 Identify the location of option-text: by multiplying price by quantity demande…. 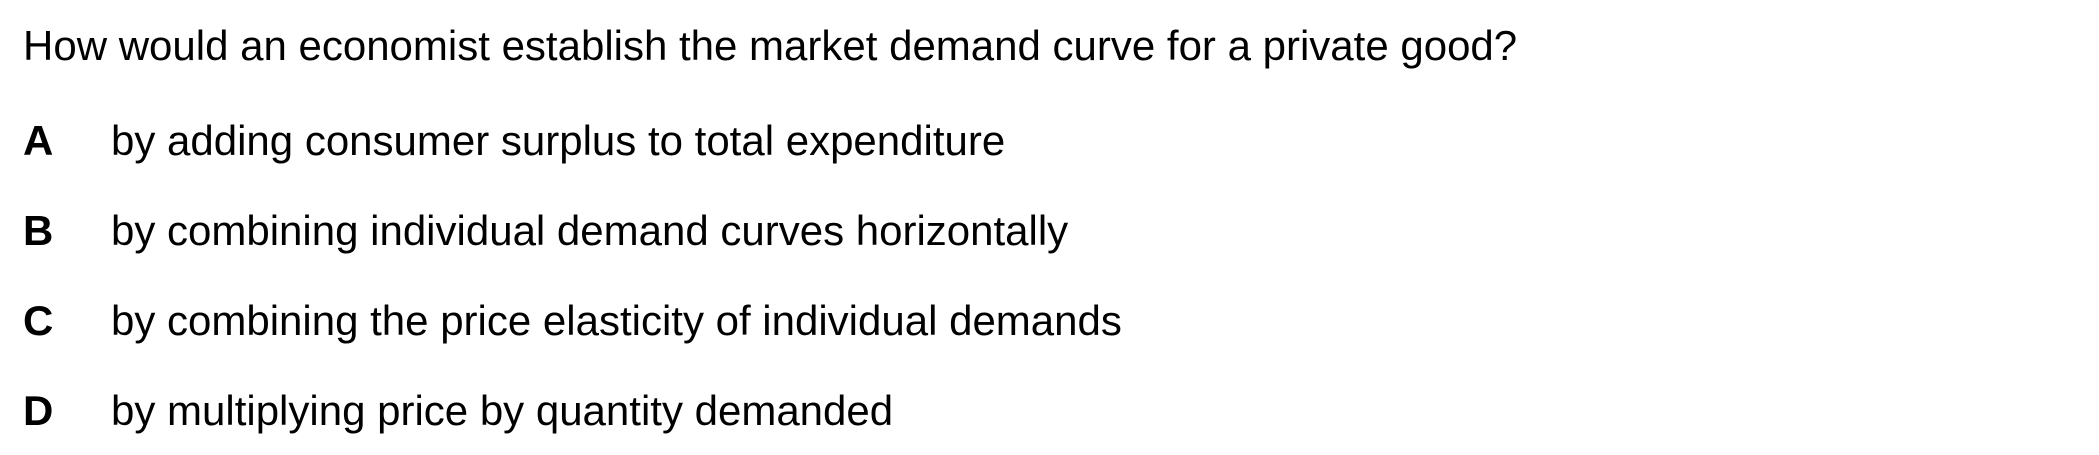
(502, 410).